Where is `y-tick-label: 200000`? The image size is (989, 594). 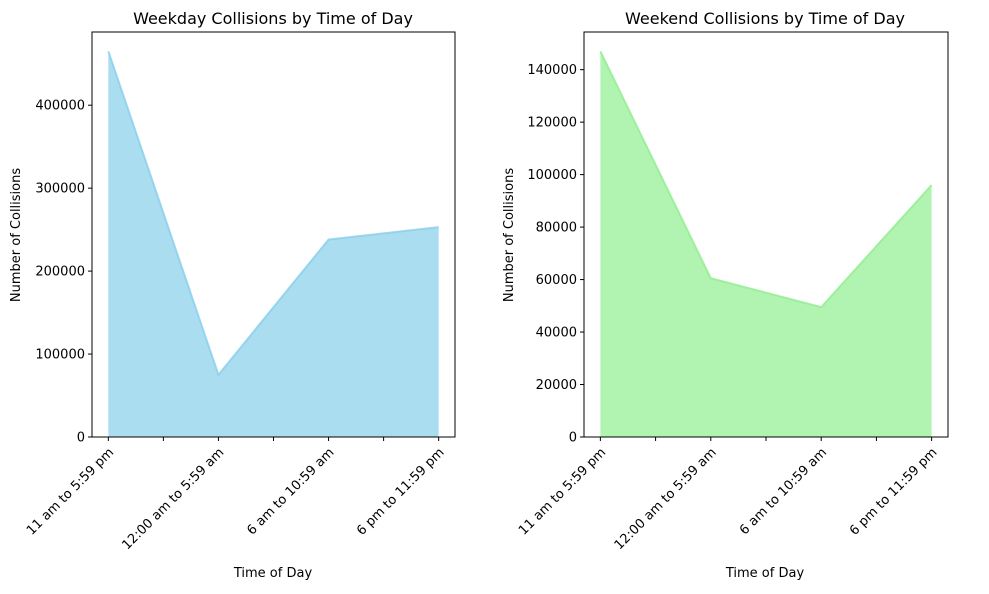 y-tick-label: 200000 is located at coordinates (60, 272).